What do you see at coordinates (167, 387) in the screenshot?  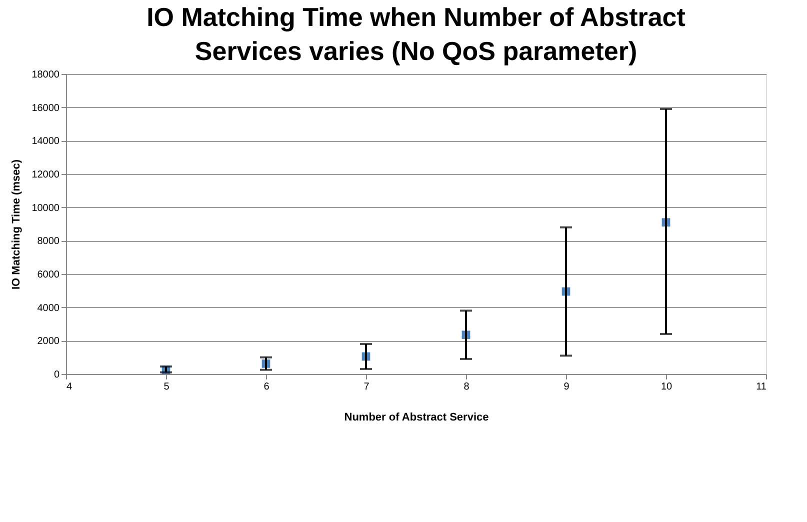 I see `x-tick-label: 5` at bounding box center [167, 387].